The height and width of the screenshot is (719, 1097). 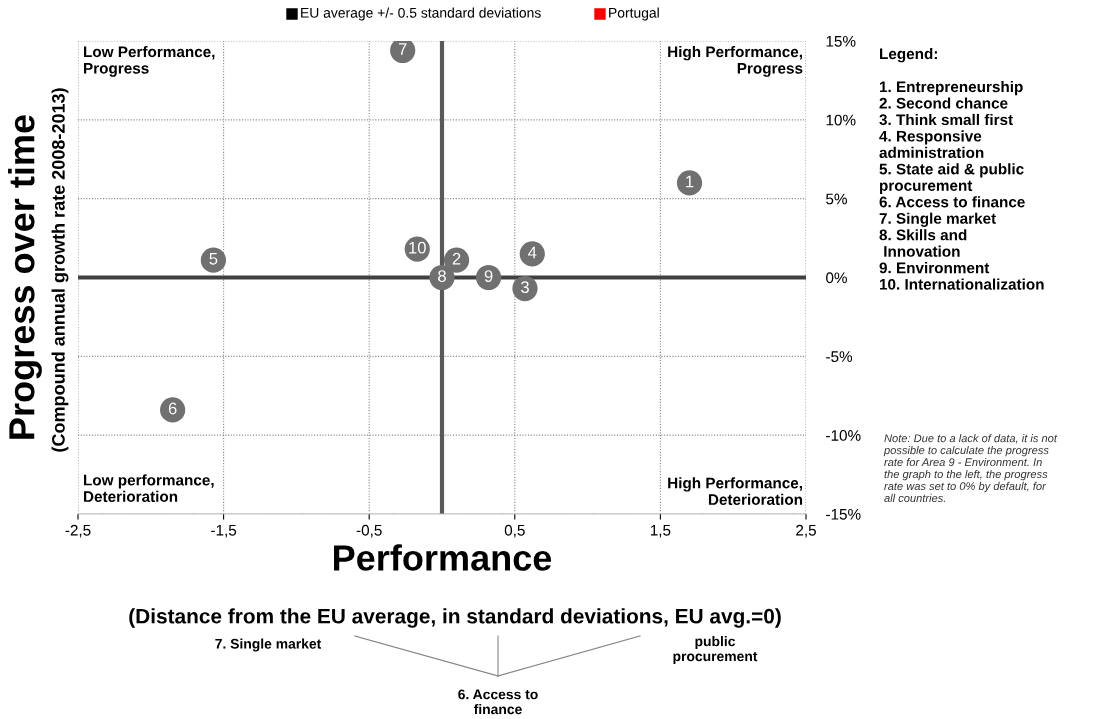 I want to click on y-tick-label: 0%, so click(x=836, y=278).